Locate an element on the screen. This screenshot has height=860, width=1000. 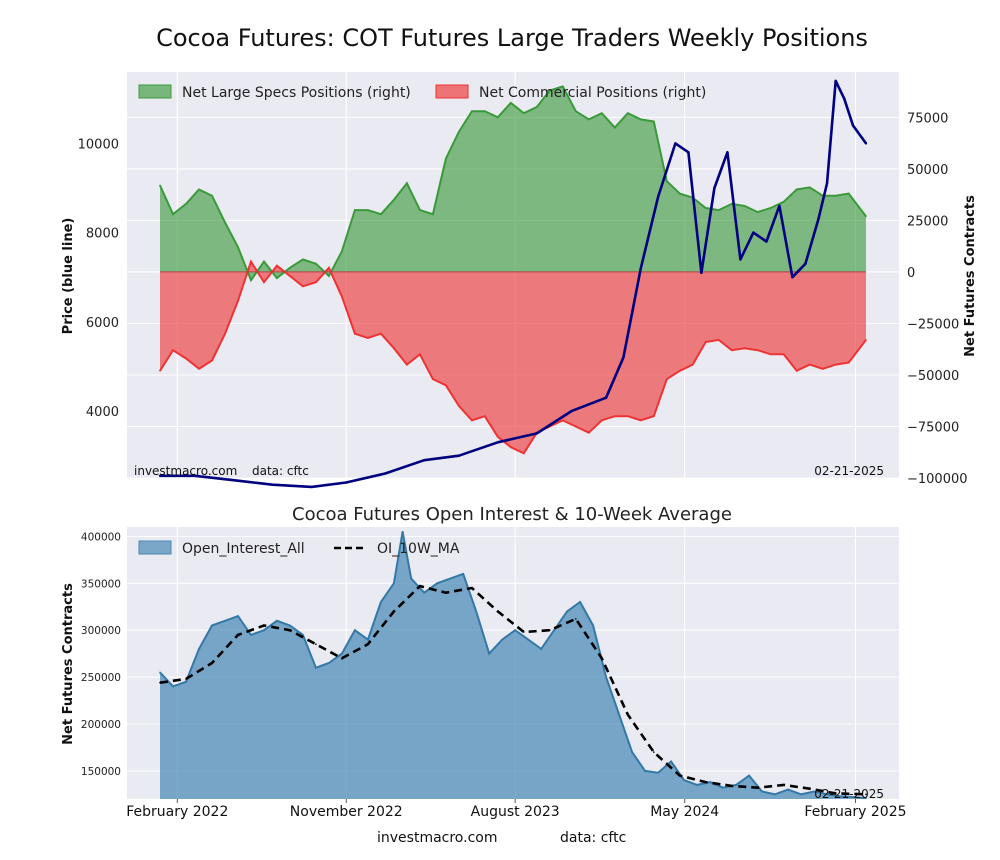
bottom-tick-label: 300000 is located at coordinates (101, 631).